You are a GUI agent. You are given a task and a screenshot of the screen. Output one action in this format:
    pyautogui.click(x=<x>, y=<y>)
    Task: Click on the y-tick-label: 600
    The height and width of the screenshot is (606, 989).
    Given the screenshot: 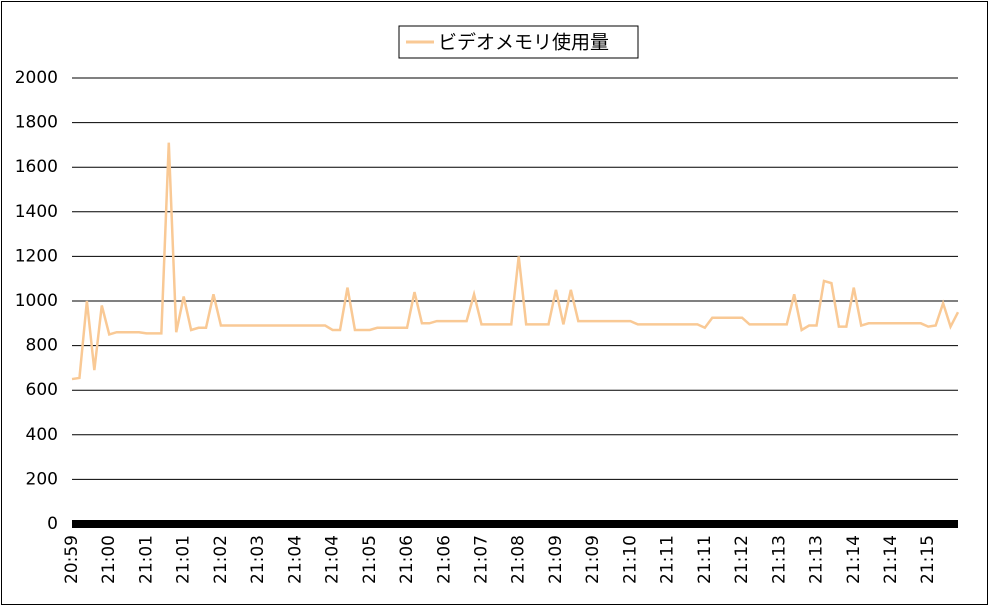 What is the action you would take?
    pyautogui.click(x=42, y=390)
    